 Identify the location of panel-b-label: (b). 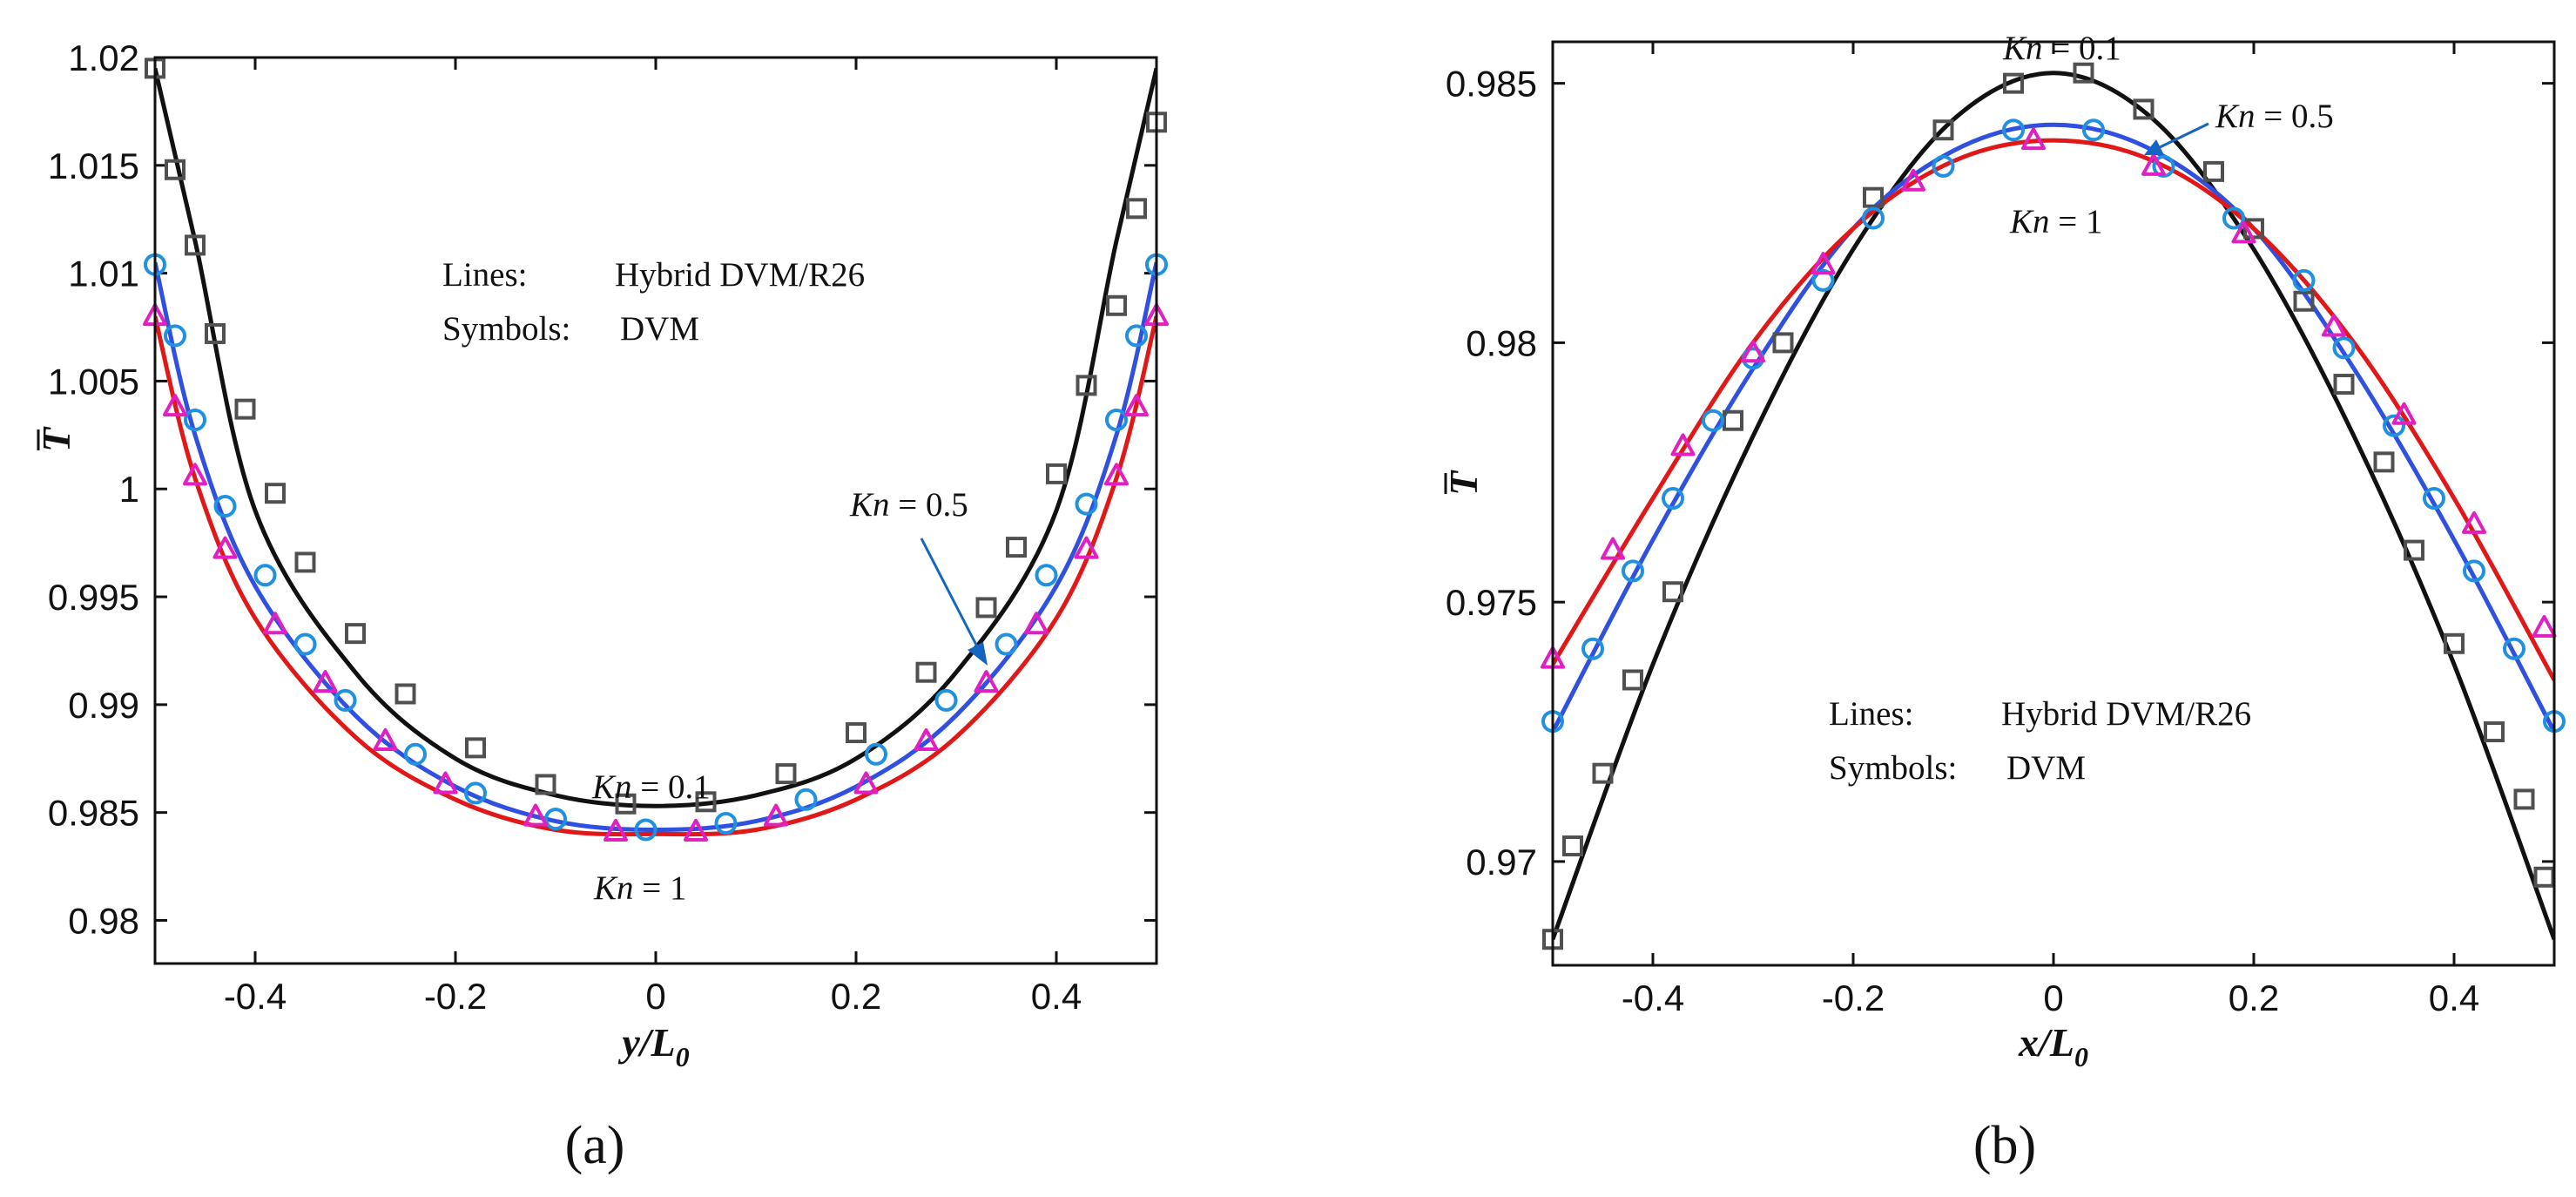
(2005, 1145).